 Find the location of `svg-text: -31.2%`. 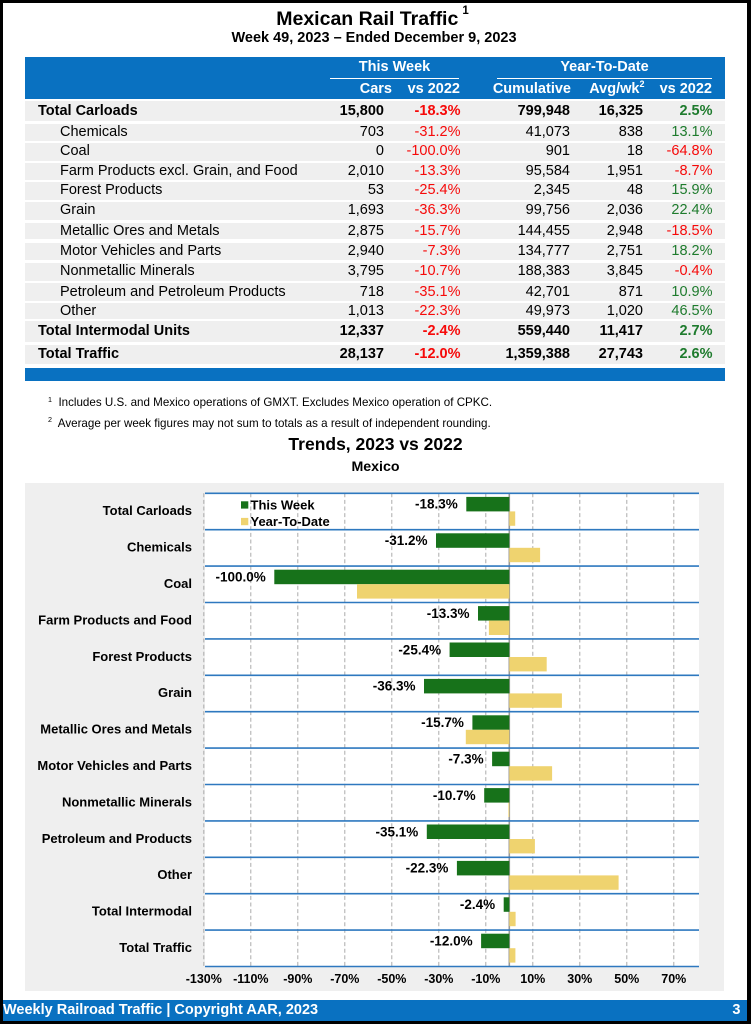

svg-text: -31.2% is located at coordinates (406, 540).